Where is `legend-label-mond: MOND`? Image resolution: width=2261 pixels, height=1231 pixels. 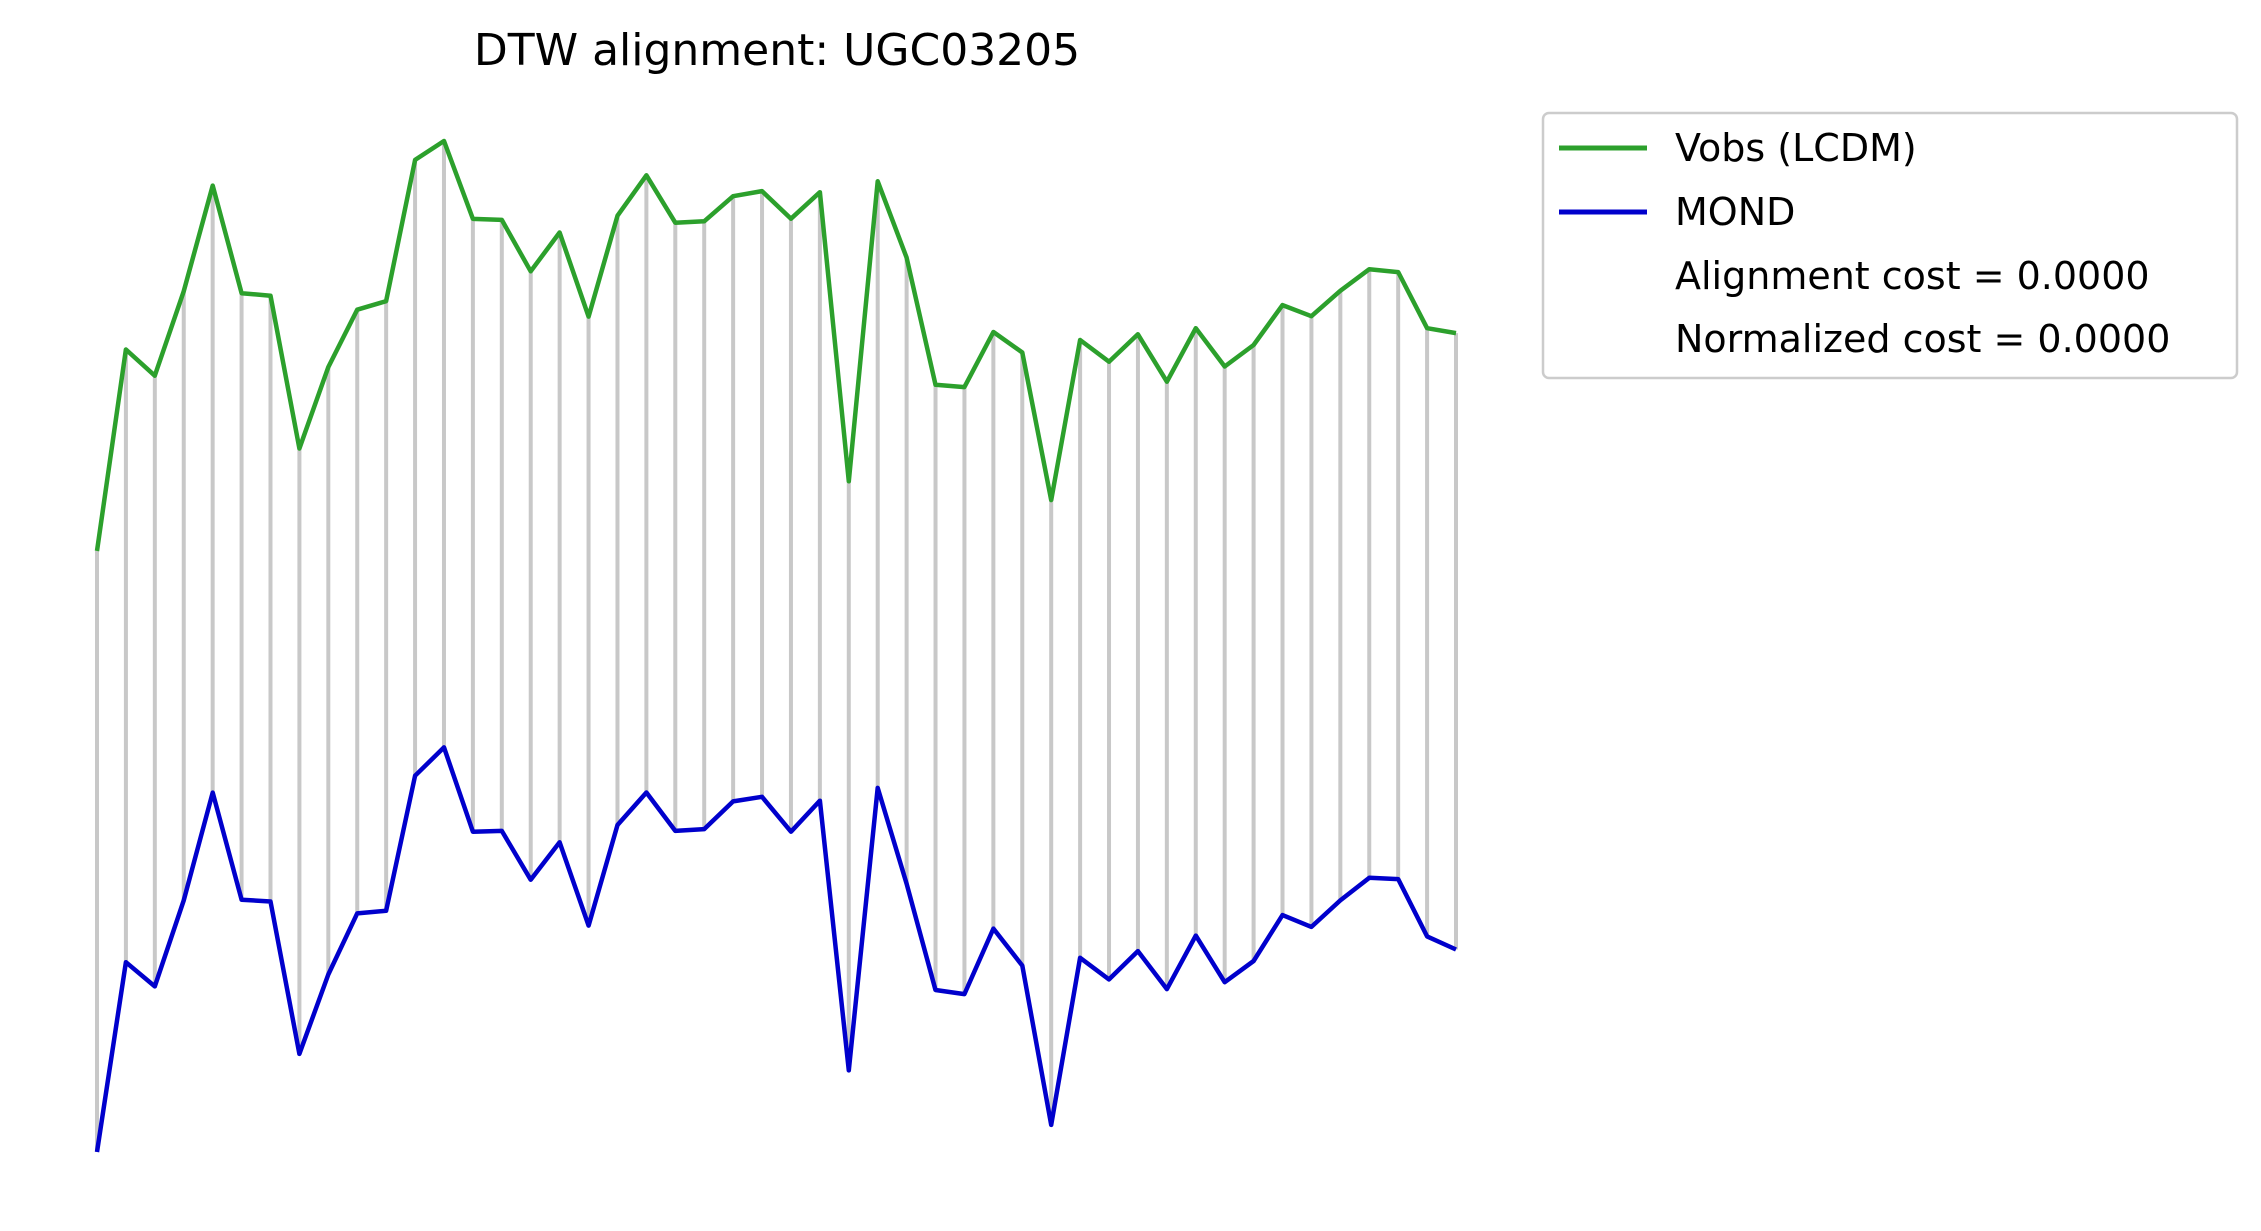 legend-label-mond: MOND is located at coordinates (1735, 212).